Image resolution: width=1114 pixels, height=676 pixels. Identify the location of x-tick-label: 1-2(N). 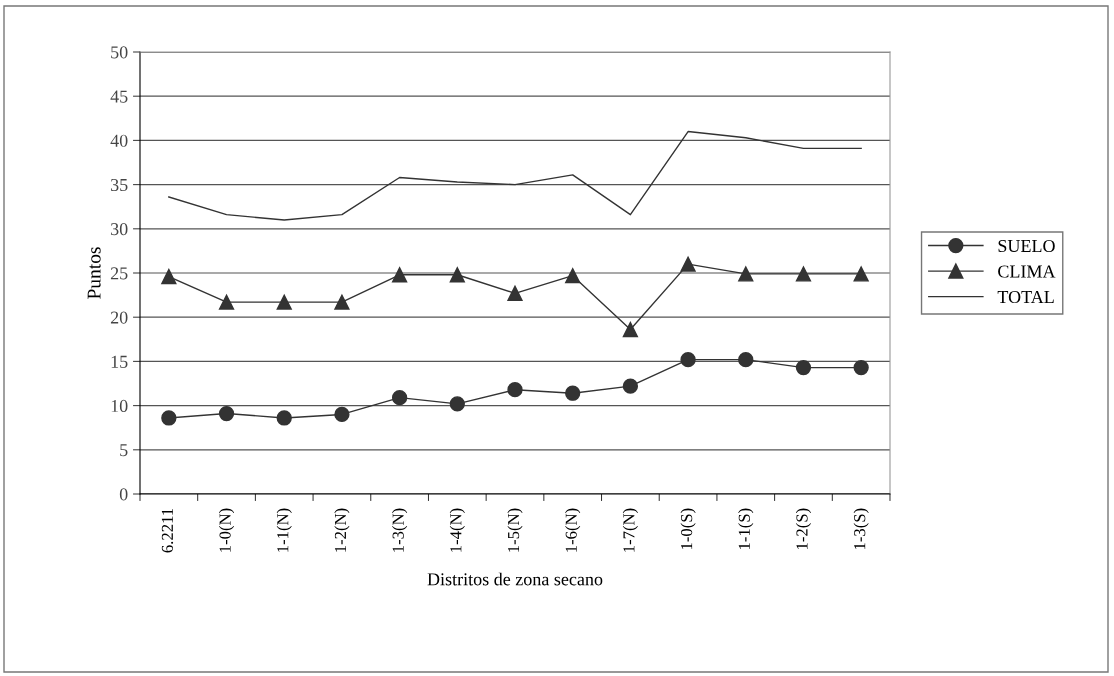
(342, 530).